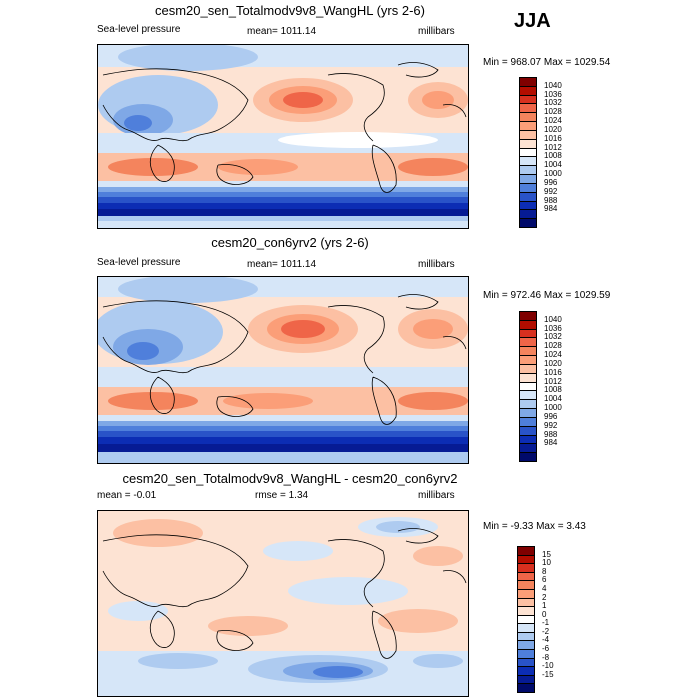 This screenshot has height=700, width=700. Describe the element at coordinates (283, 136) in the screenshot. I see `panel-1-map` at that location.